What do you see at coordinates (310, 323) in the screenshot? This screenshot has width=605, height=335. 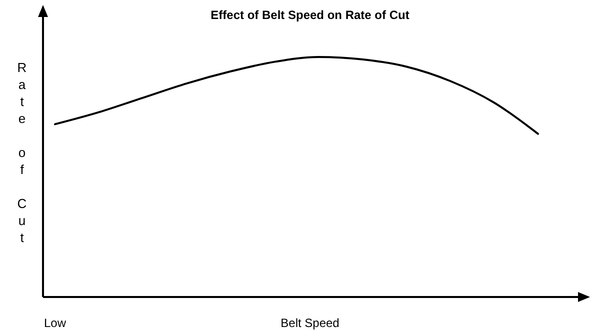 I see `x-axis-title: Belt Speed` at bounding box center [310, 323].